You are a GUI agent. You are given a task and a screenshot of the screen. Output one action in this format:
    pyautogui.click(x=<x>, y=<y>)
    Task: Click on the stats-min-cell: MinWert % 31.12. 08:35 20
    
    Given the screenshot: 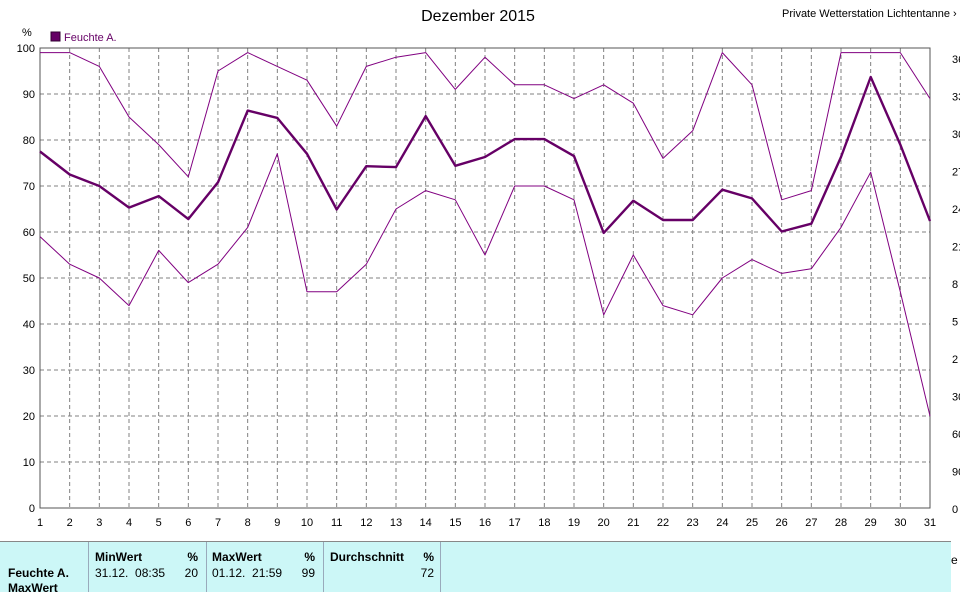 What is the action you would take?
    pyautogui.click(x=147, y=567)
    